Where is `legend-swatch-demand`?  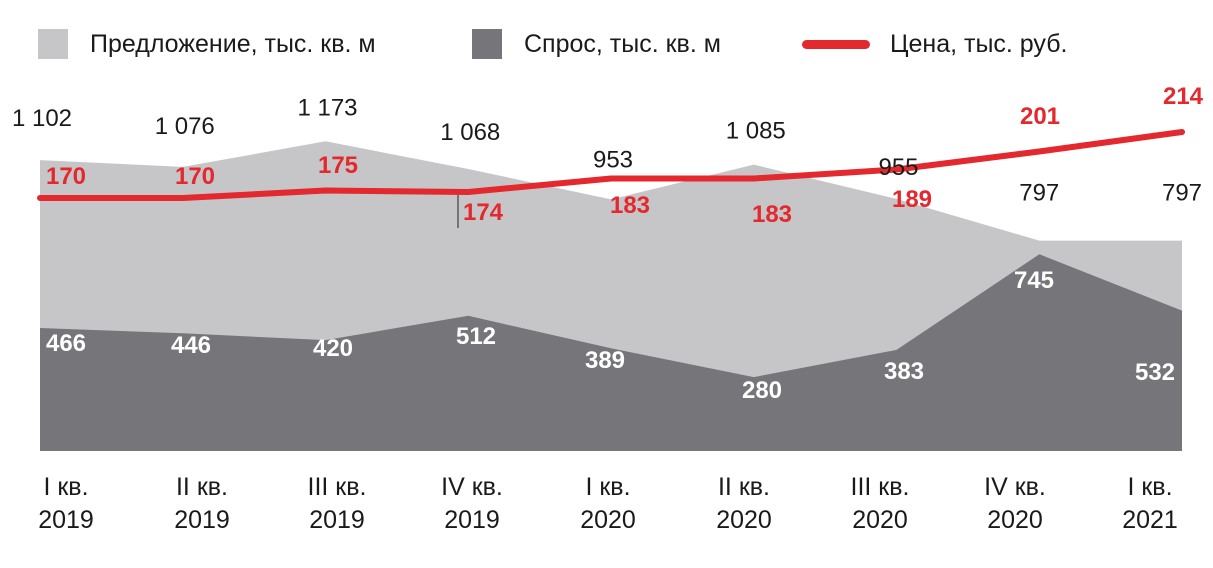 legend-swatch-demand is located at coordinates (487, 44).